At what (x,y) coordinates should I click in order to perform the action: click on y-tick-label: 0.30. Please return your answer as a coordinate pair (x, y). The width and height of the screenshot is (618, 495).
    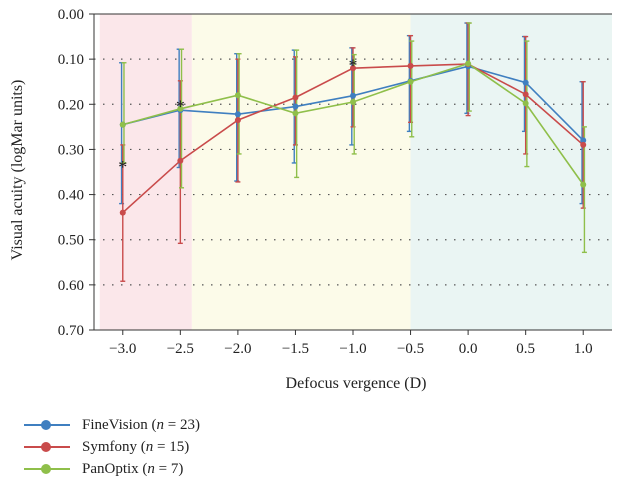
    Looking at the image, I should click on (71, 150).